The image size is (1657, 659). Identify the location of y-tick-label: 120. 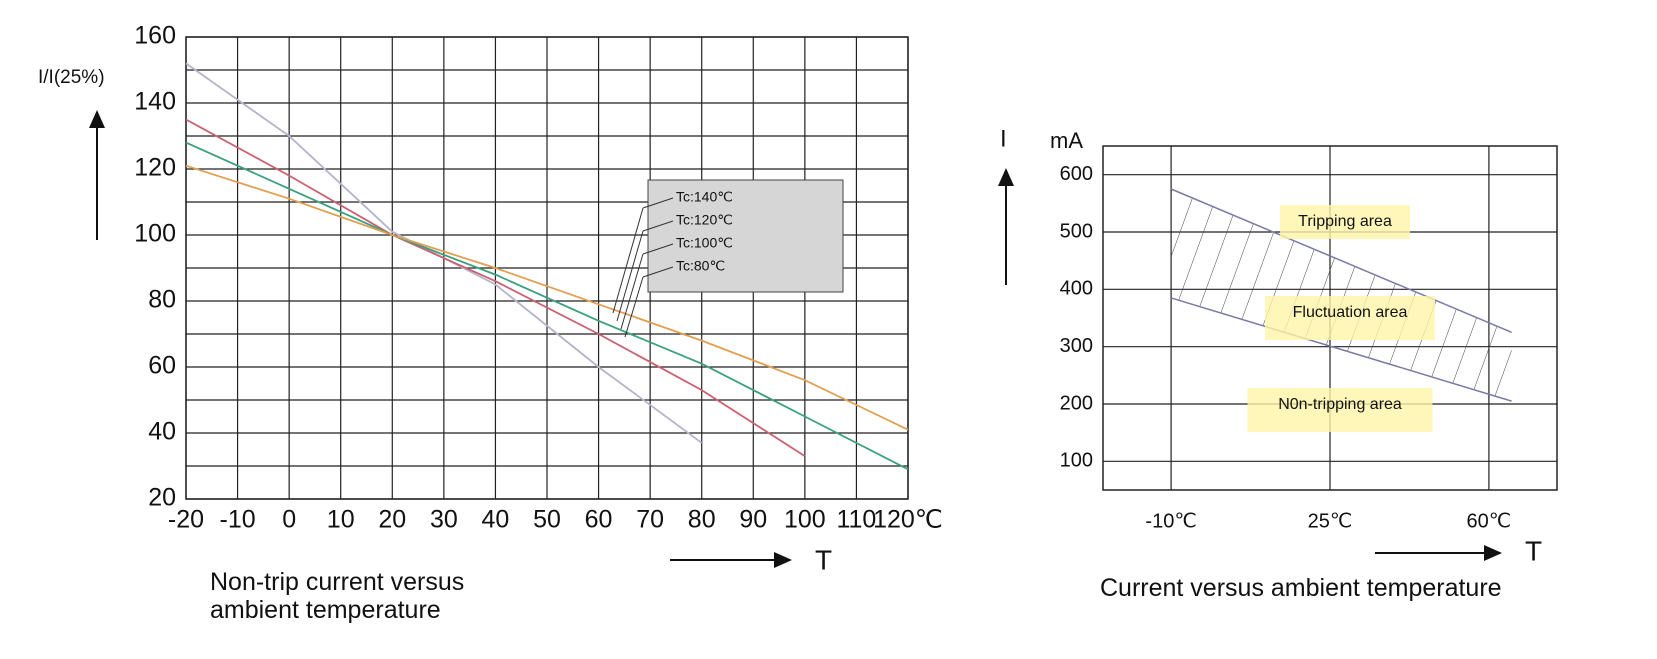
(155, 168).